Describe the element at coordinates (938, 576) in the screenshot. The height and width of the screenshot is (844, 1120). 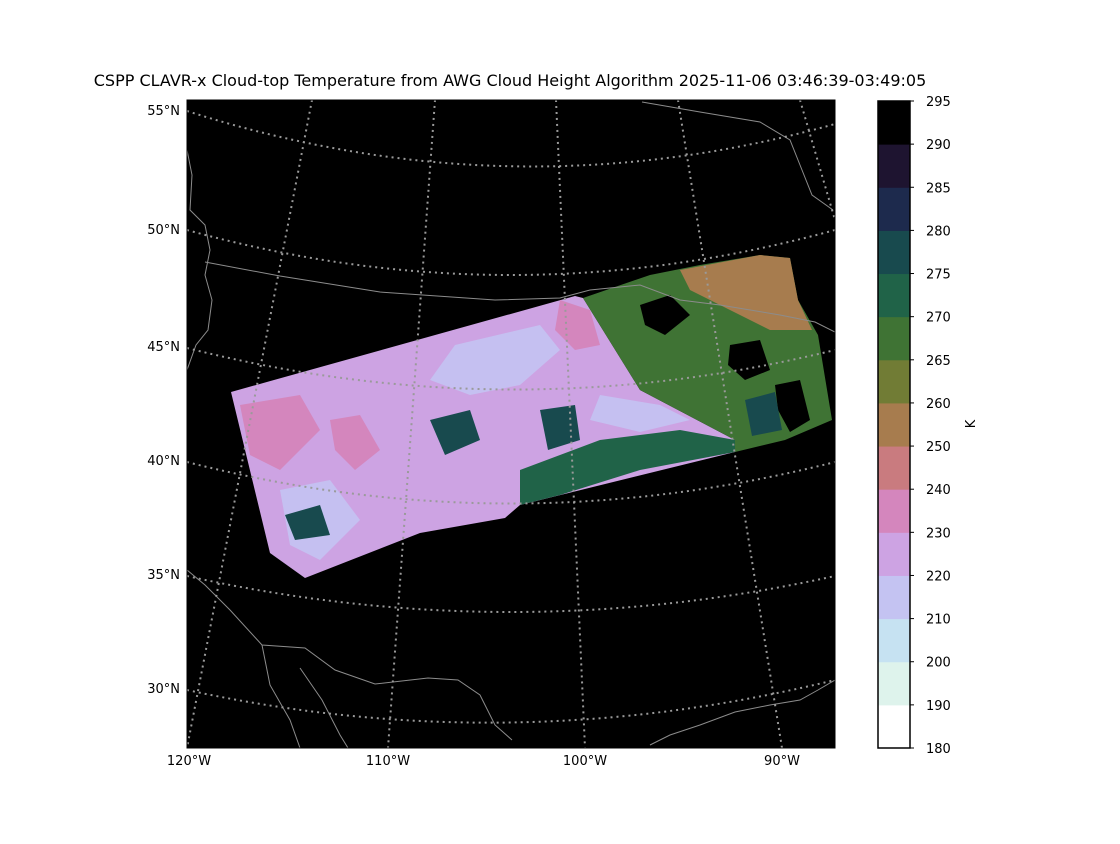
I see `colorbar-tick-label: 220` at that location.